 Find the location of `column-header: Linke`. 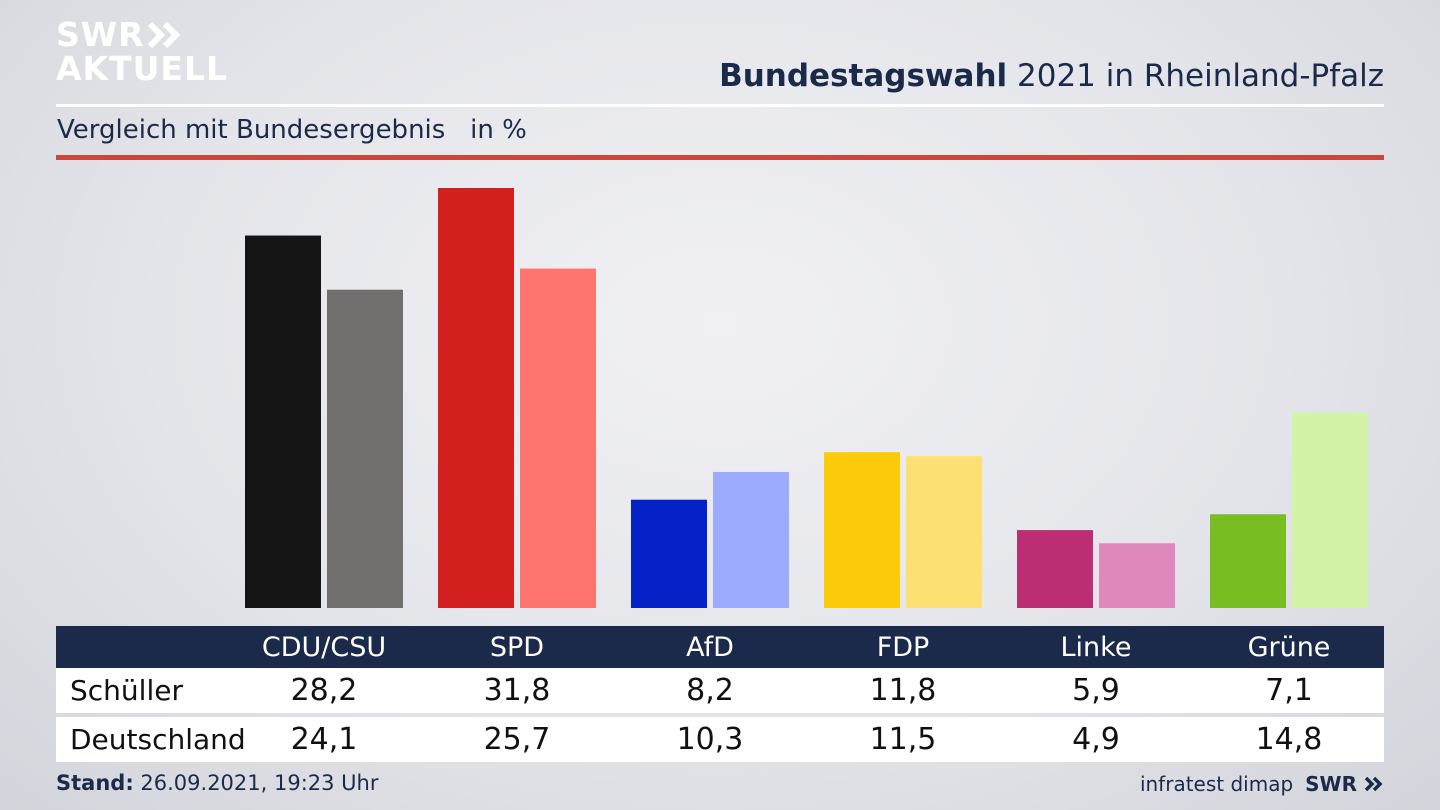

column-header: Linke is located at coordinates (1096, 647).